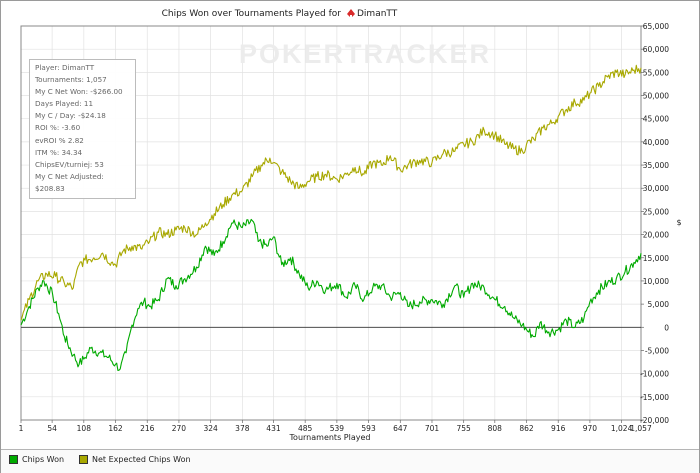 This screenshot has height=473, width=700. Describe the element at coordinates (83, 459) in the screenshot. I see `legend-swatch-net-expected` at that location.